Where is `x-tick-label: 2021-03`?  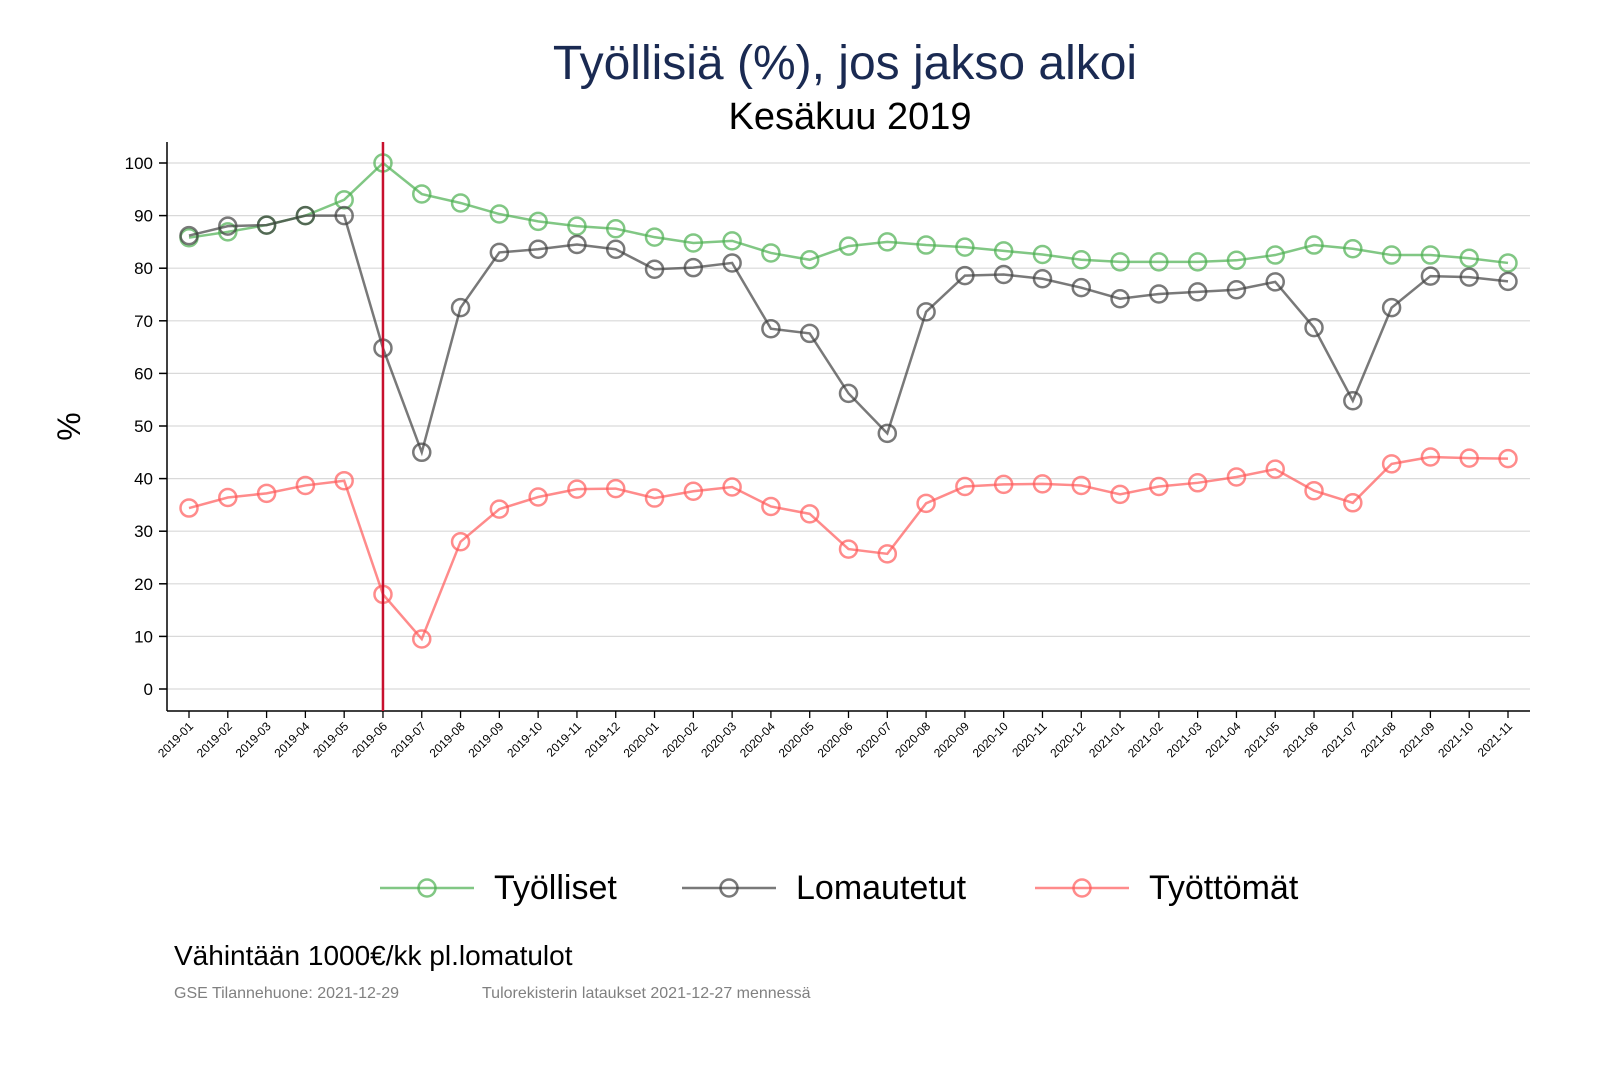
x-tick-label: 2021-03 is located at coordinates (1184, 739).